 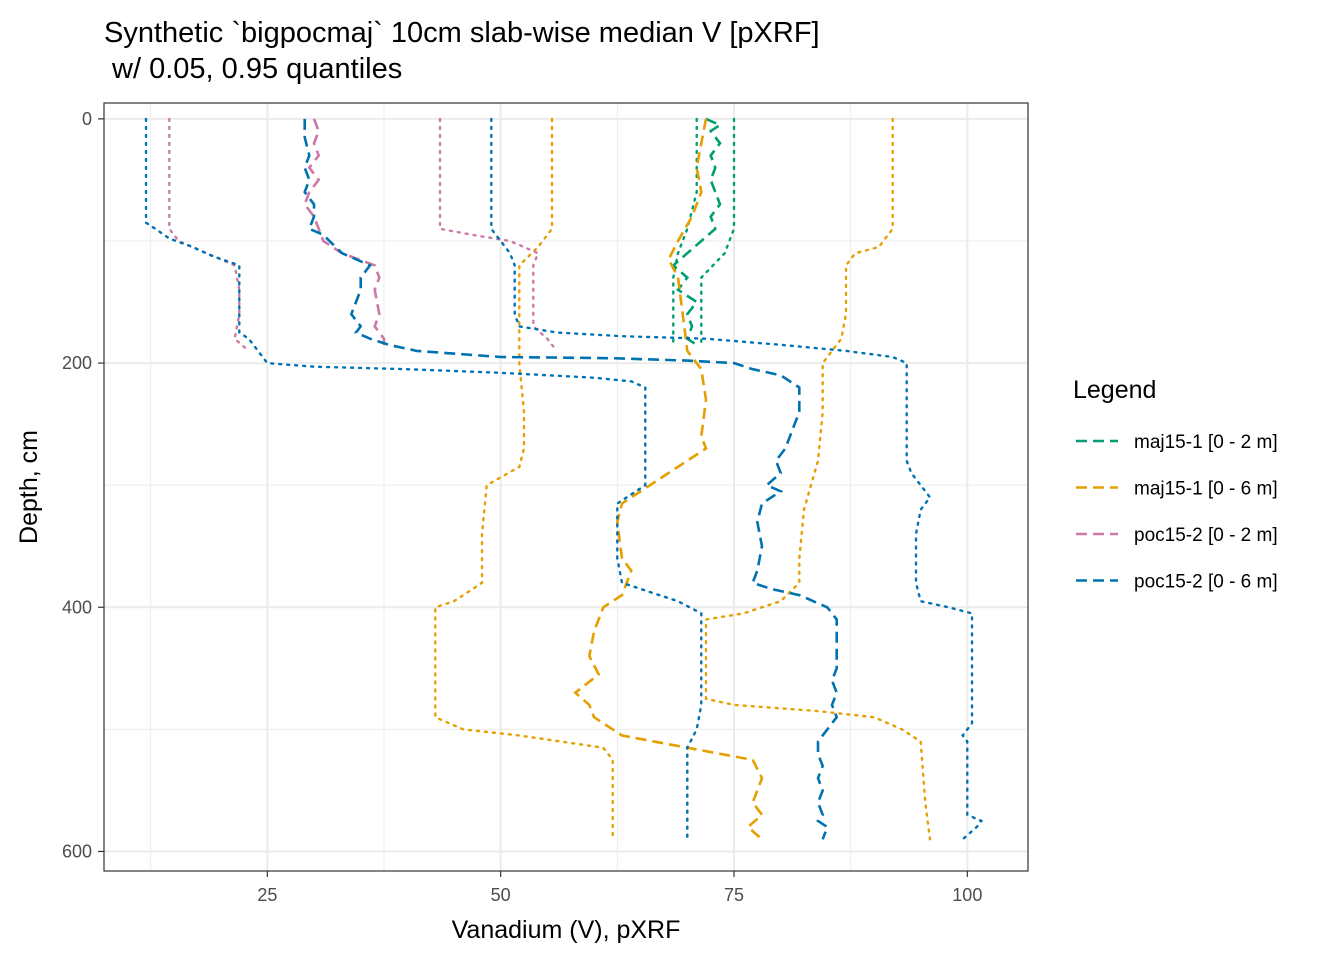 What do you see at coordinates (524, 479) in the screenshot?
I see `series-maj15-1-0-6-m-q05-line` at bounding box center [524, 479].